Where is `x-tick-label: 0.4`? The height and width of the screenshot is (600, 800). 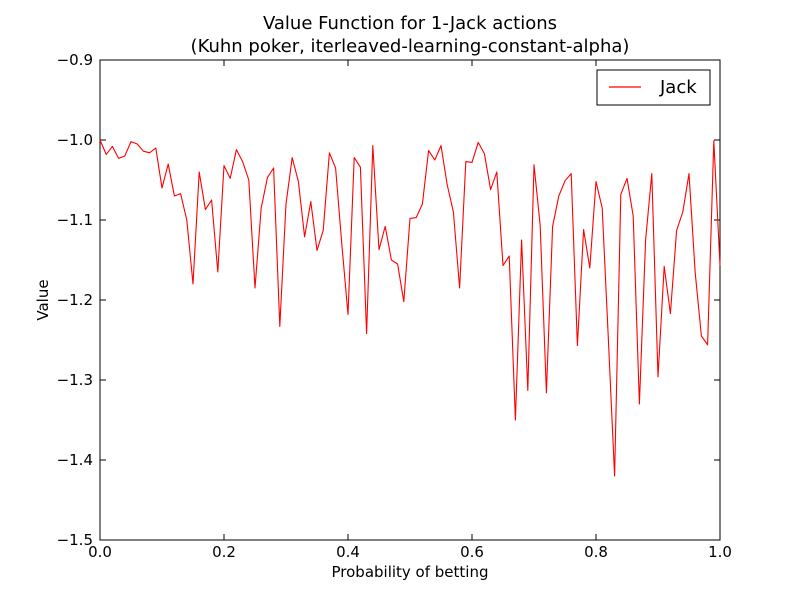
x-tick-label: 0.4 is located at coordinates (348, 552).